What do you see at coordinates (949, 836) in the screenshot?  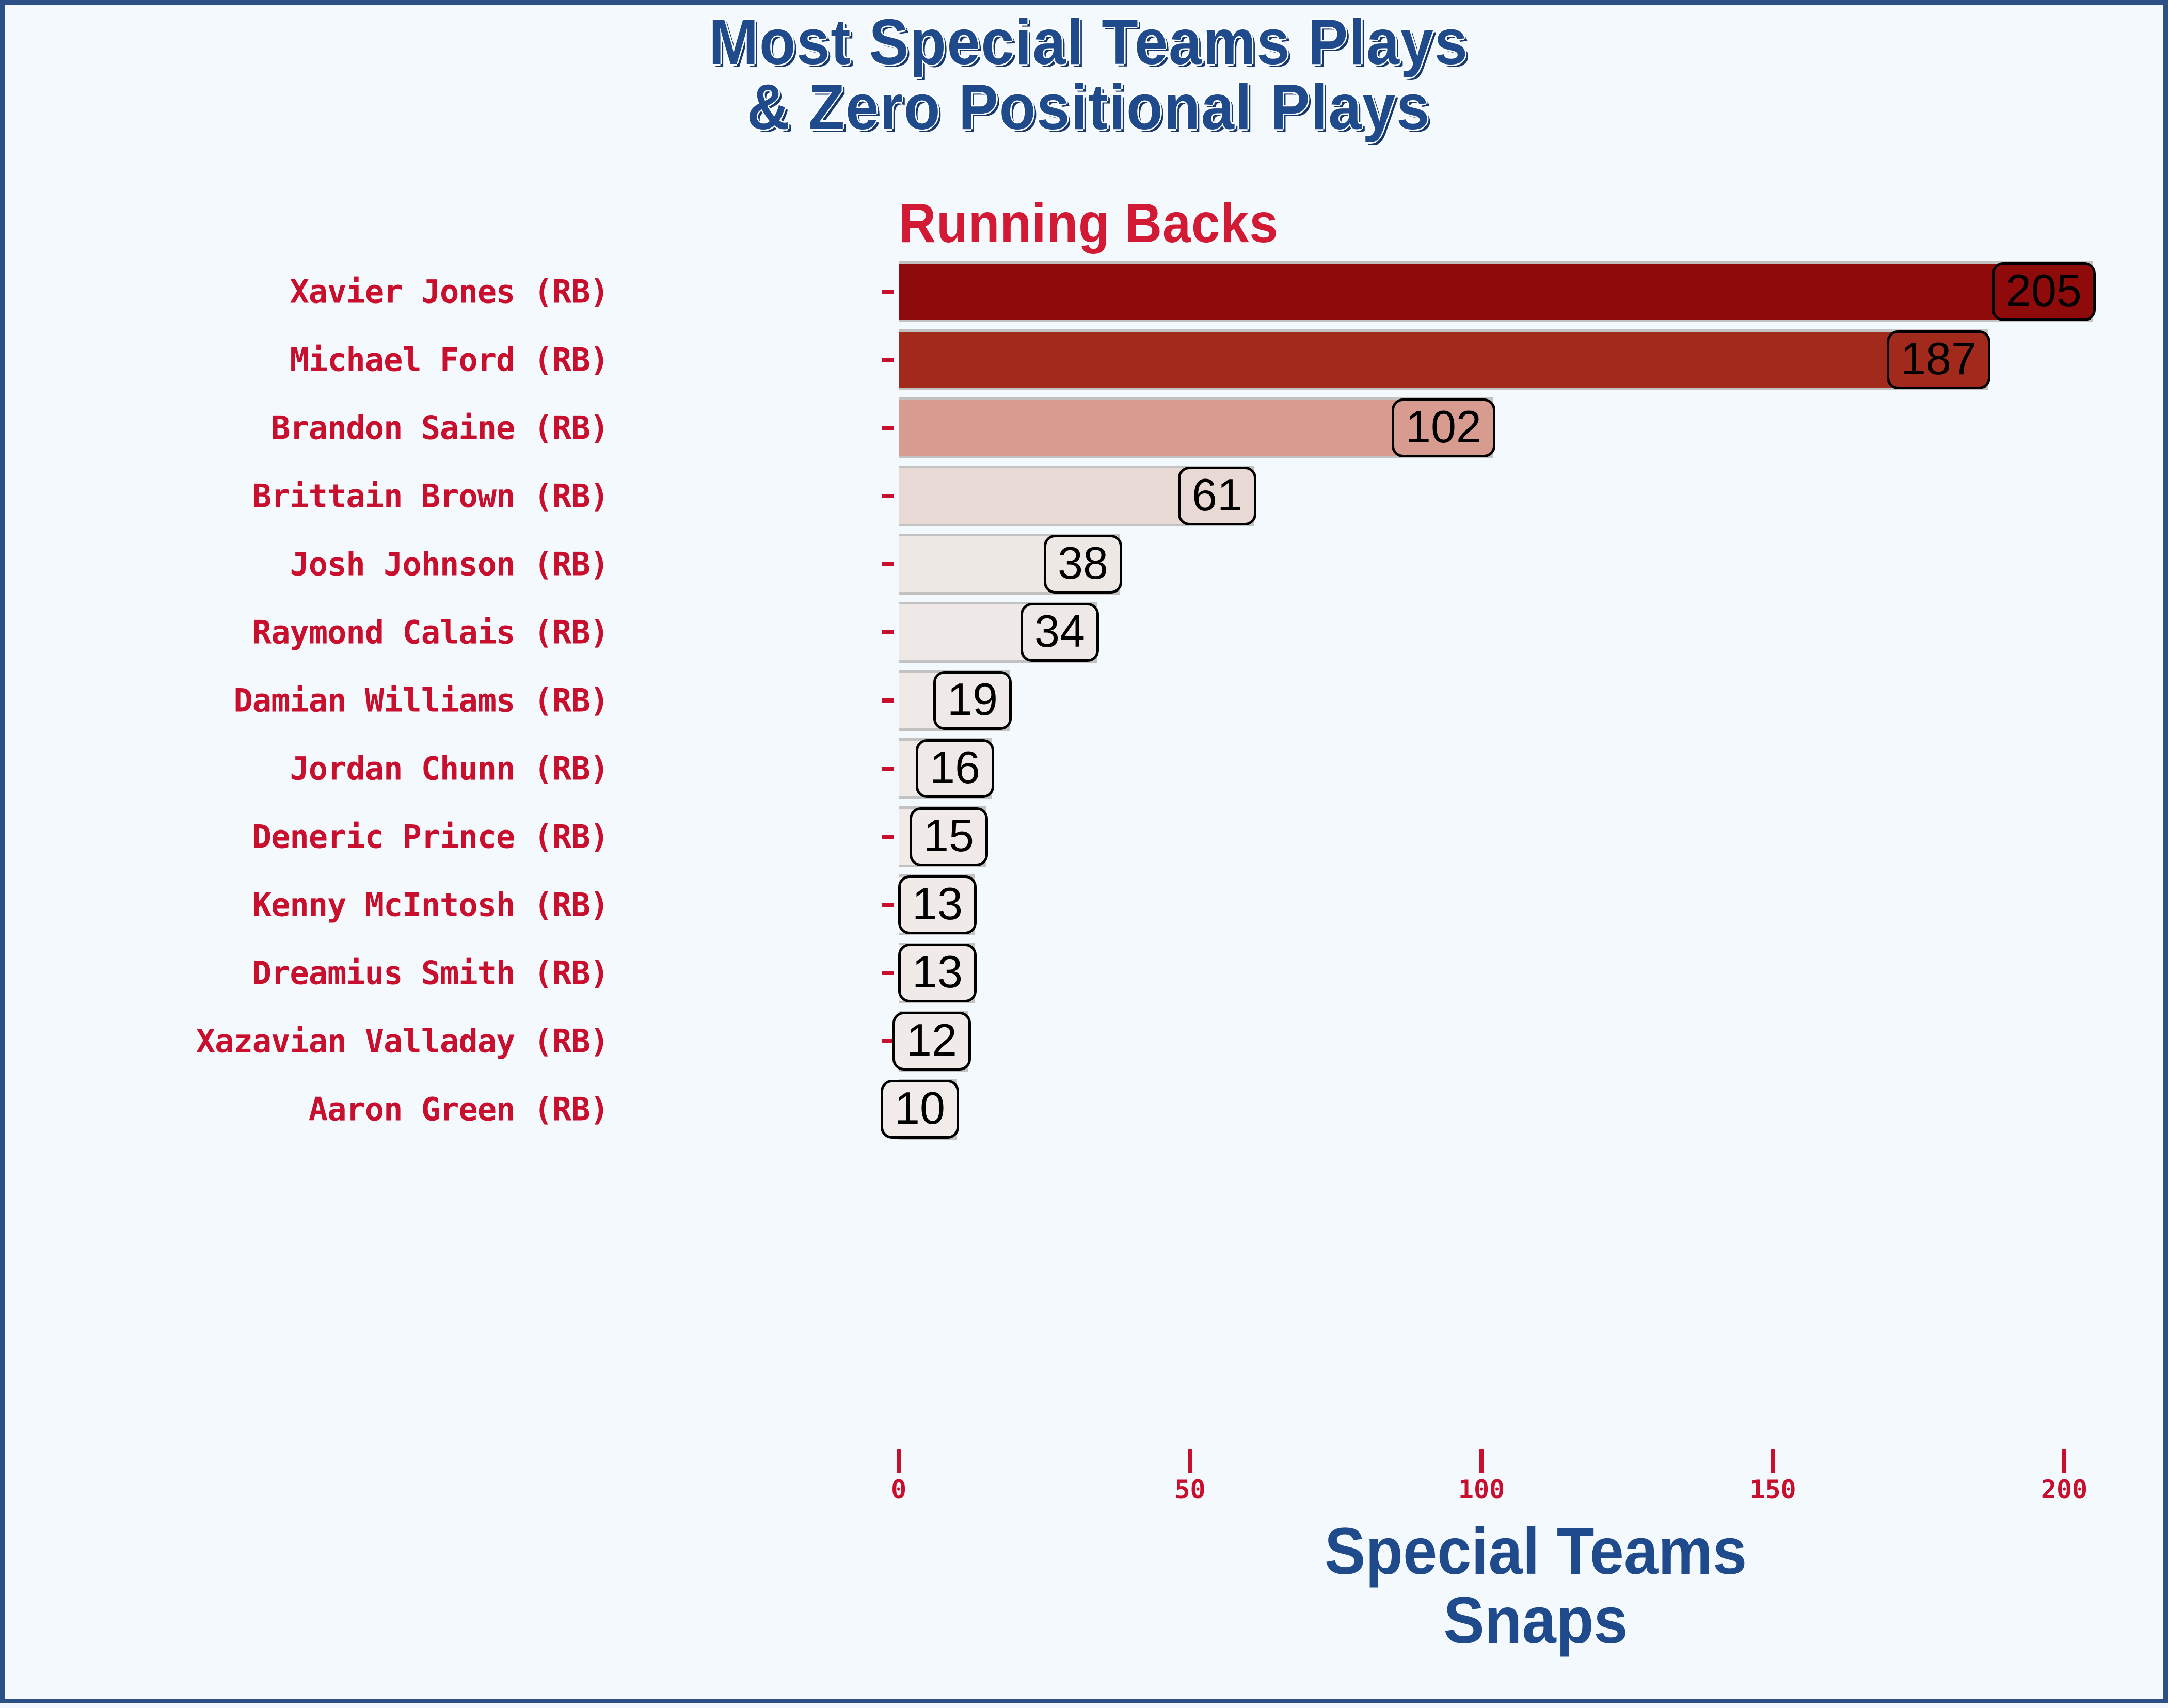 I see `bar-value-label: 15` at bounding box center [949, 836].